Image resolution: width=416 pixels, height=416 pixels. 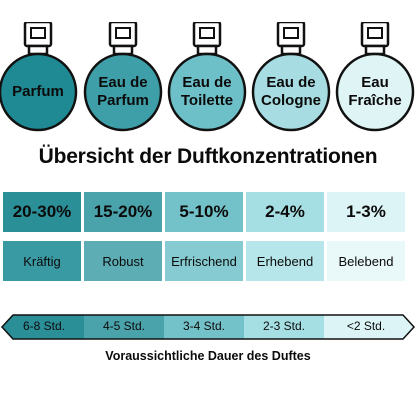 I want to click on bottle-eau-de-parfum: Eau de Parfum, so click(x=123, y=77).